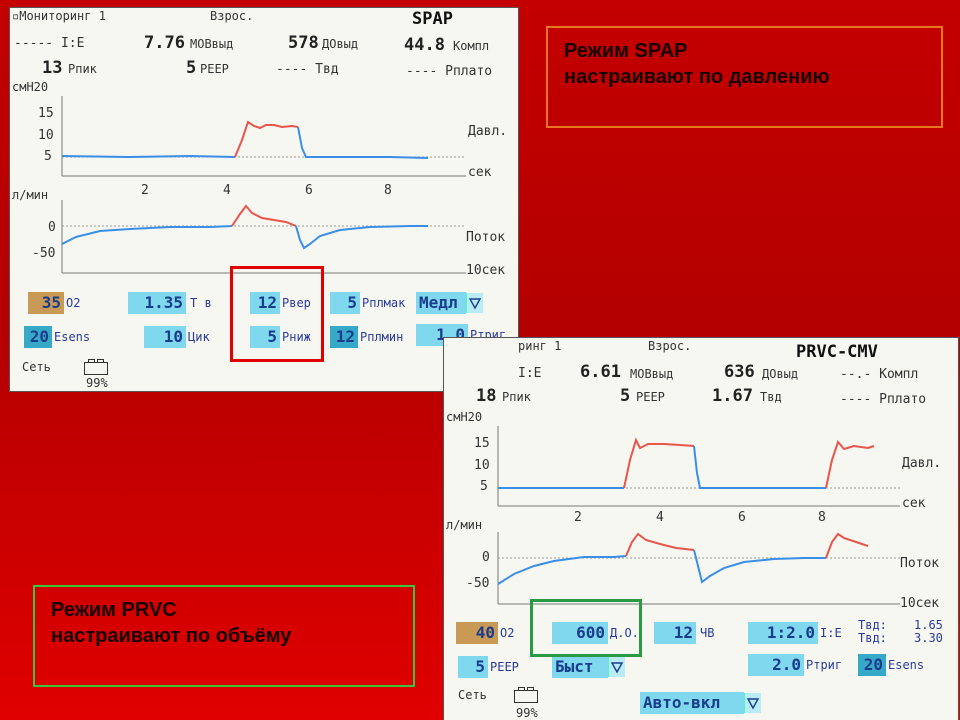  Describe the element at coordinates (771, 397) in the screenshot. I see `insp-time-label: Твд` at that location.